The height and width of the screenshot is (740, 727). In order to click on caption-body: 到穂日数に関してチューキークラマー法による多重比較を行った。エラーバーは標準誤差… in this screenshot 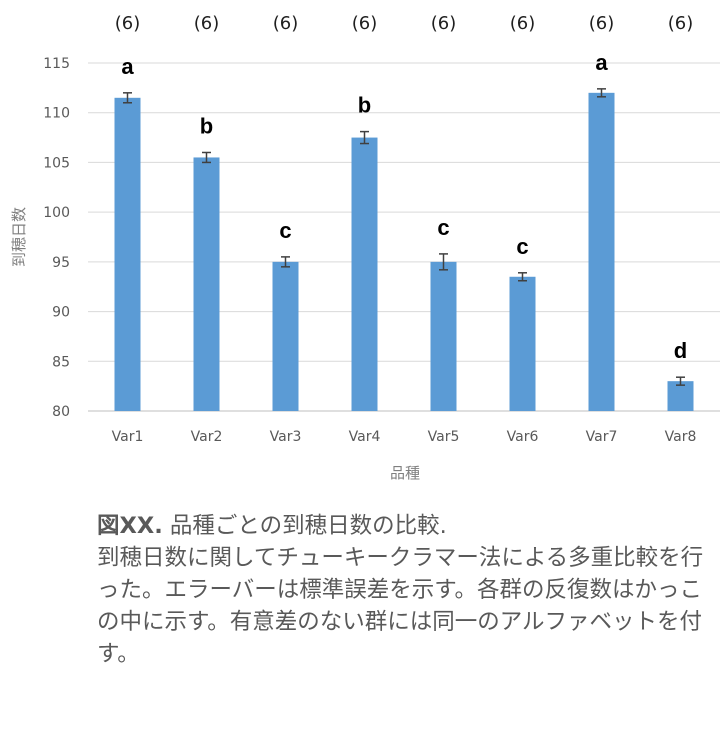, I will do `click(400, 606)`.